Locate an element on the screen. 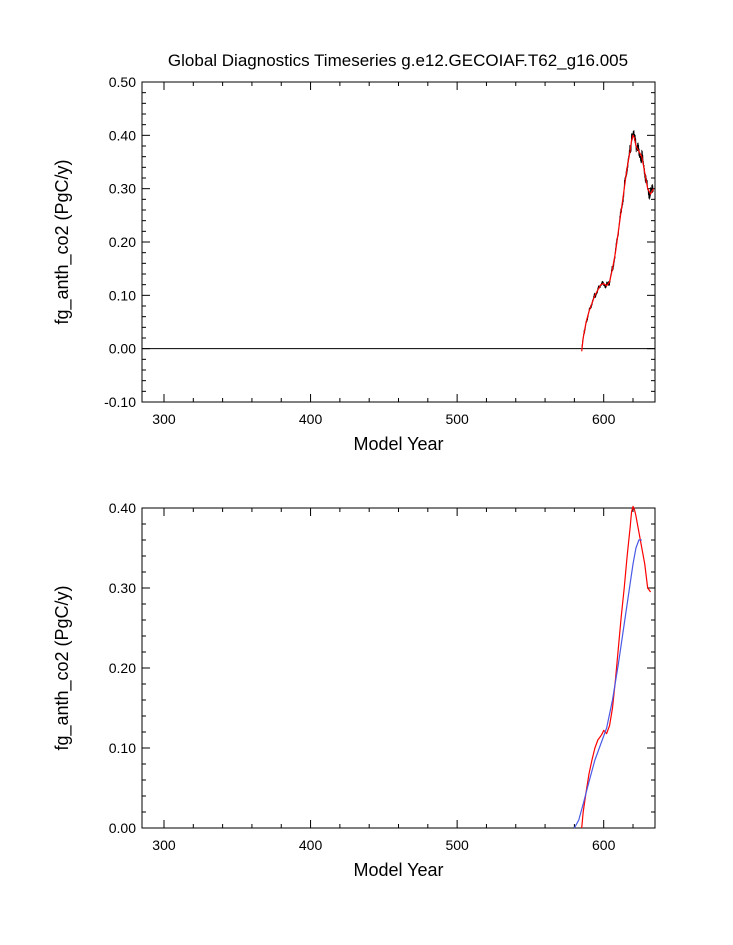  y-tick-label: 0.50 is located at coordinates (122, 82).